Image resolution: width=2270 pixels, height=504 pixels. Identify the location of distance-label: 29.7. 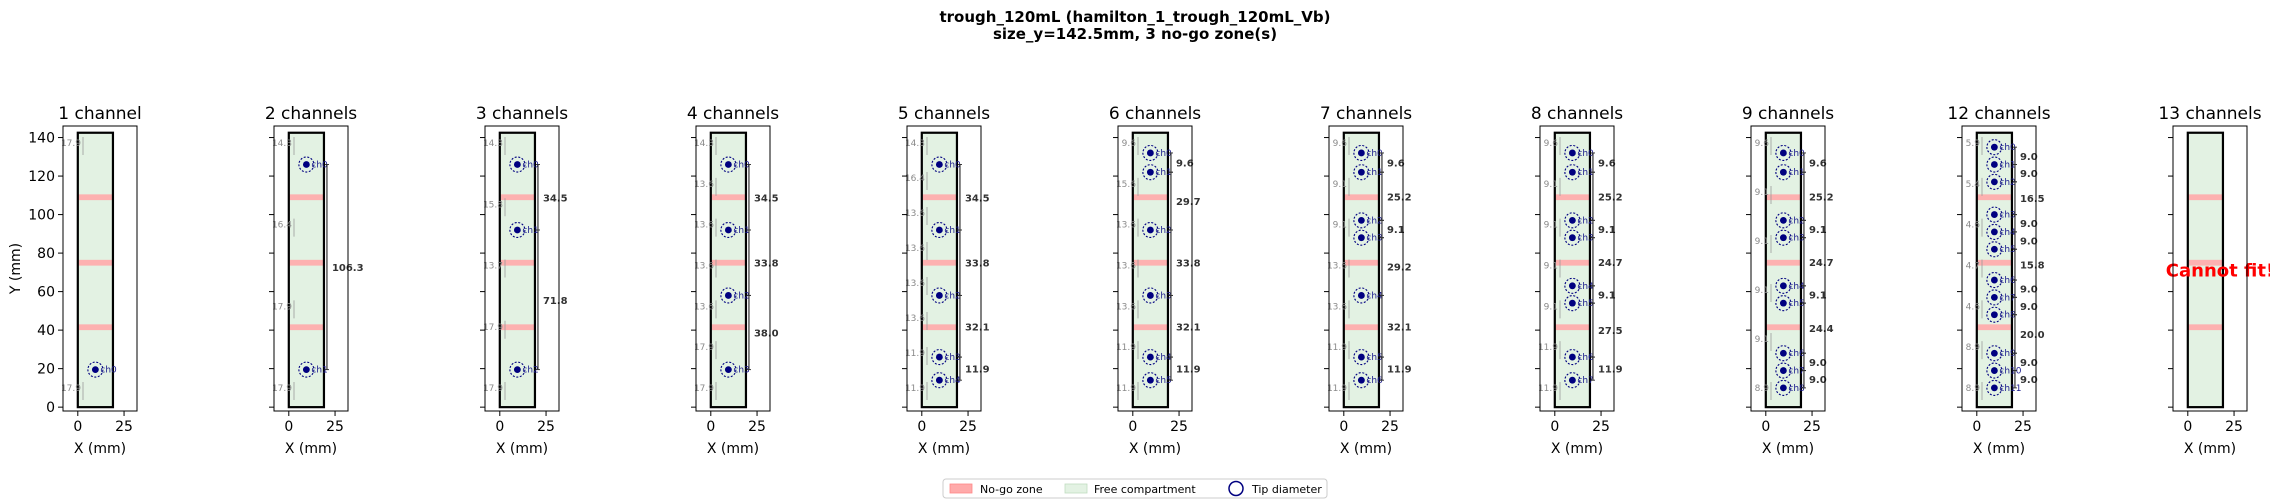
(1188, 202).